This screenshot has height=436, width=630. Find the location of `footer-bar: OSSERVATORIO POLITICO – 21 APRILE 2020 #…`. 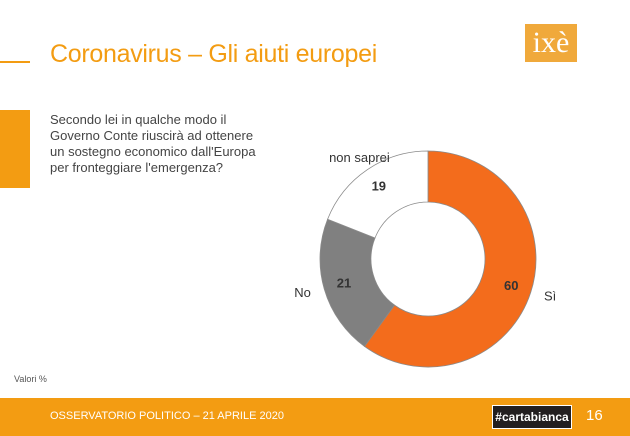

footer-bar: OSSERVATORIO POLITICO – 21 APRILE 2020 #… is located at coordinates (315, 417).